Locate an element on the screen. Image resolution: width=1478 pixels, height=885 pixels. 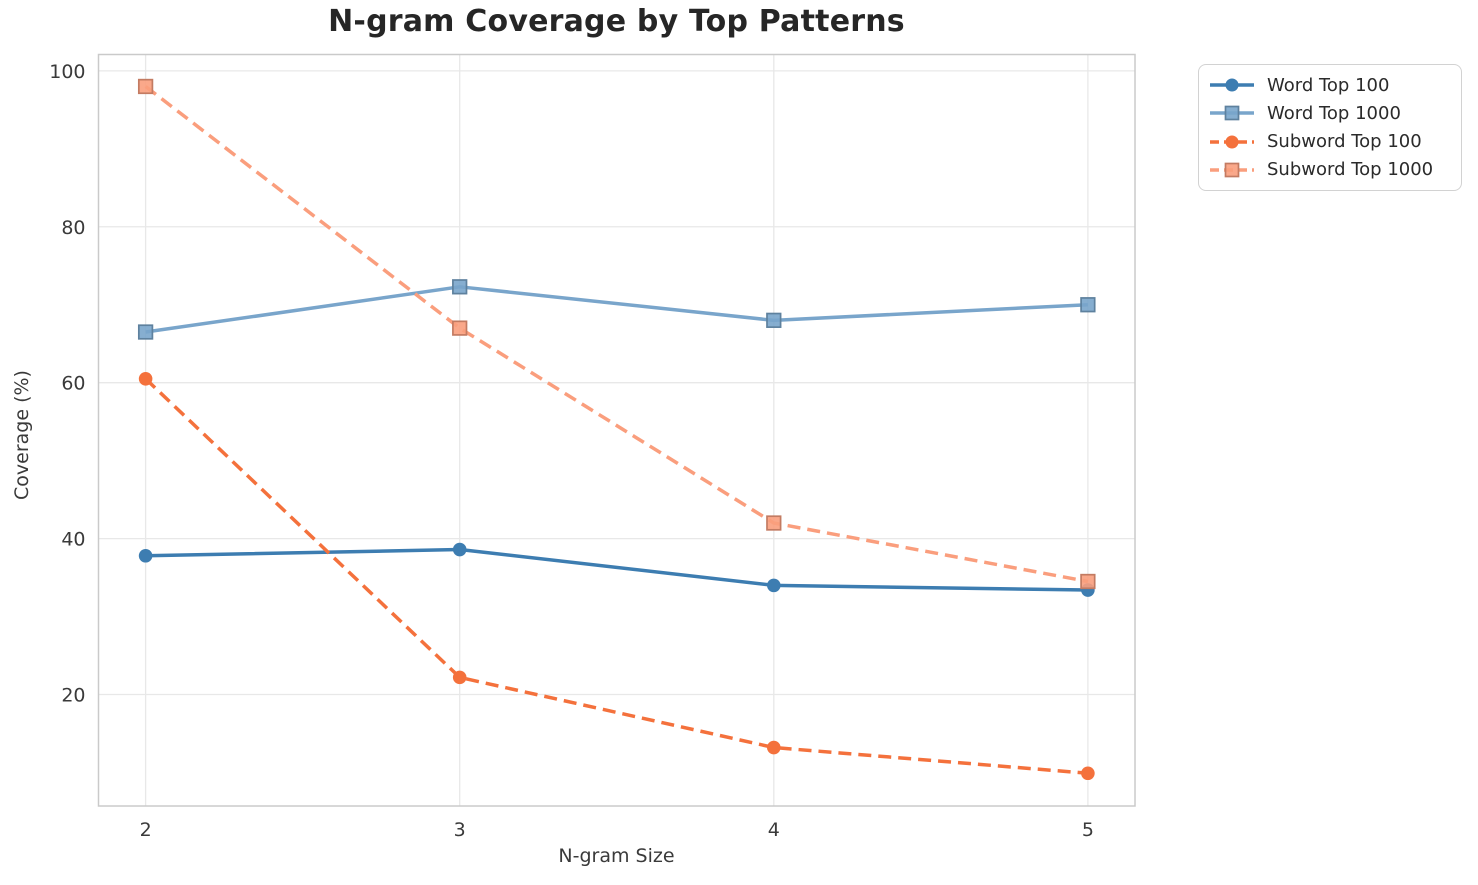
legend-item-subword-top-100: Subword Top 100 is located at coordinates (1330, 141).